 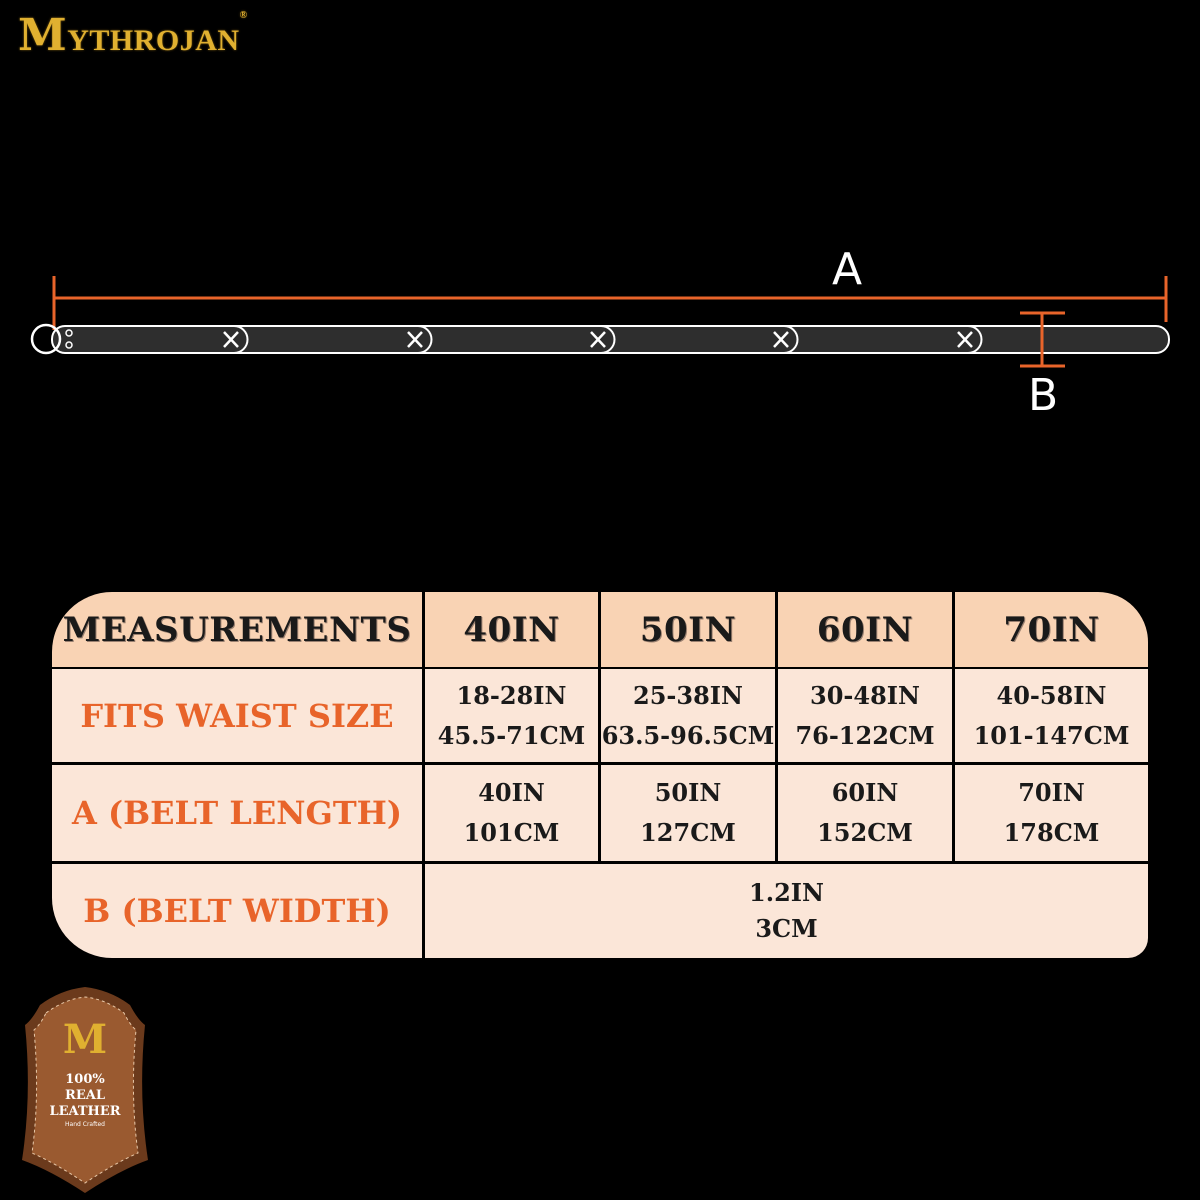 What do you see at coordinates (1051, 813) in the screenshot?
I see `length-70: 70IN 178CM` at bounding box center [1051, 813].